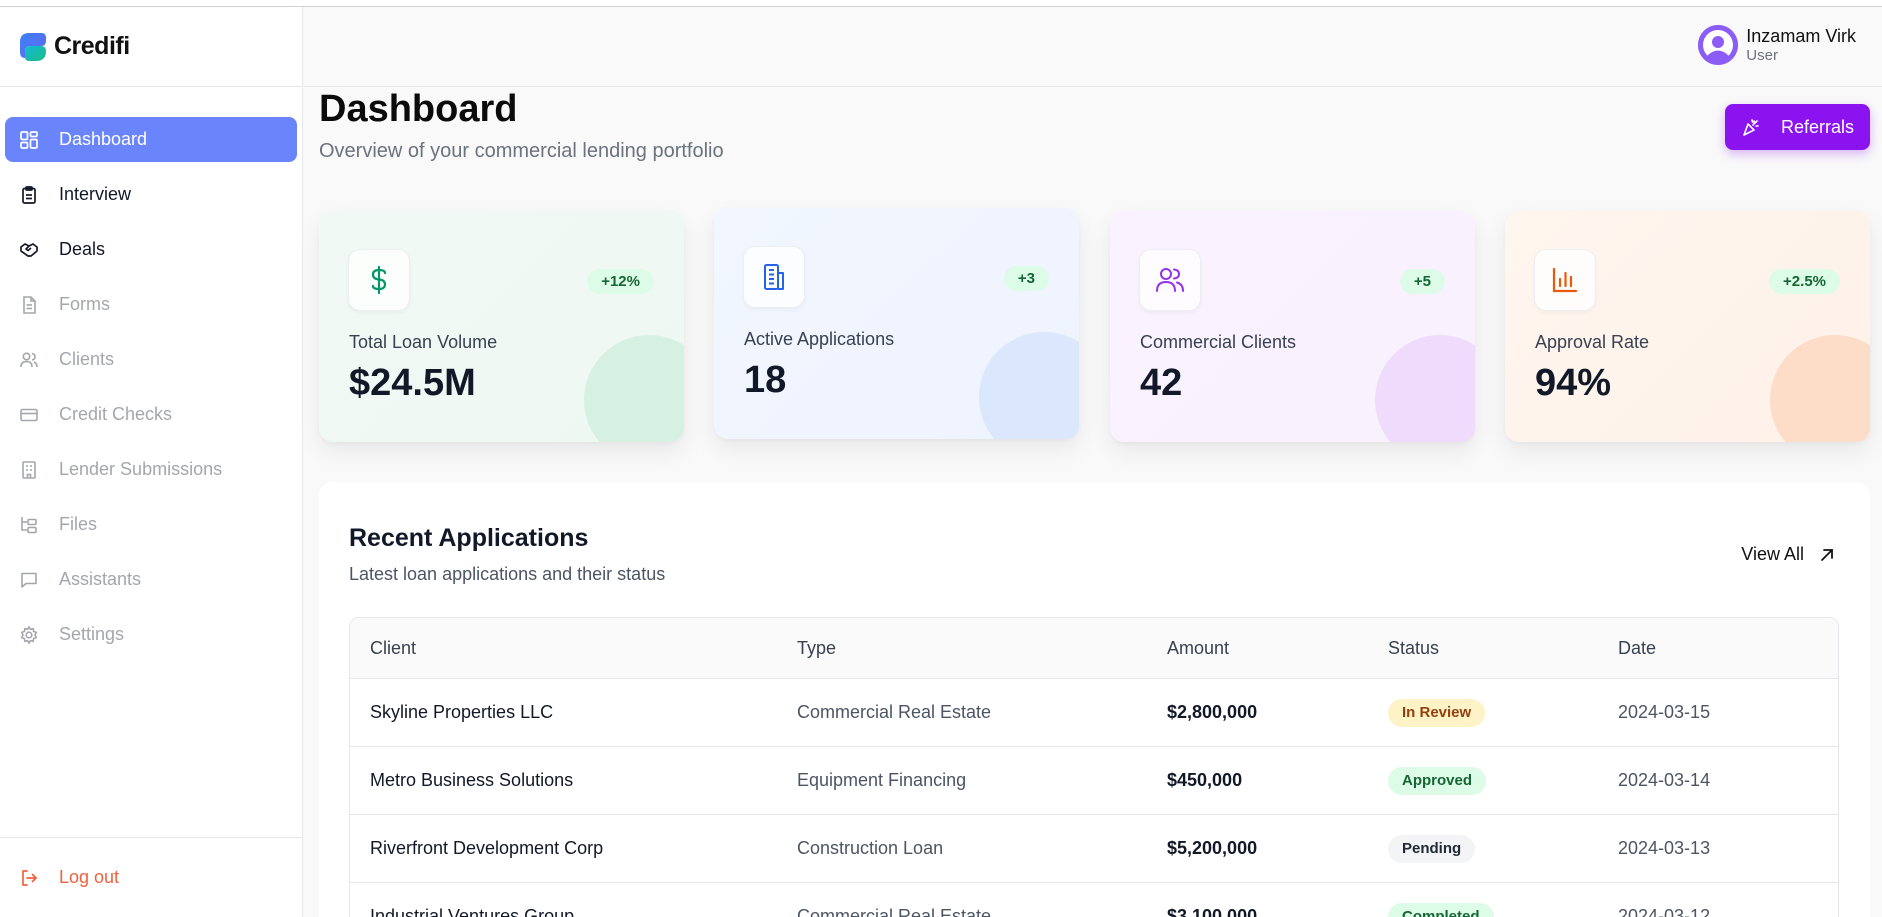  What do you see at coordinates (151, 249) in the screenshot?
I see `sidebar-item-deals: Deals` at bounding box center [151, 249].